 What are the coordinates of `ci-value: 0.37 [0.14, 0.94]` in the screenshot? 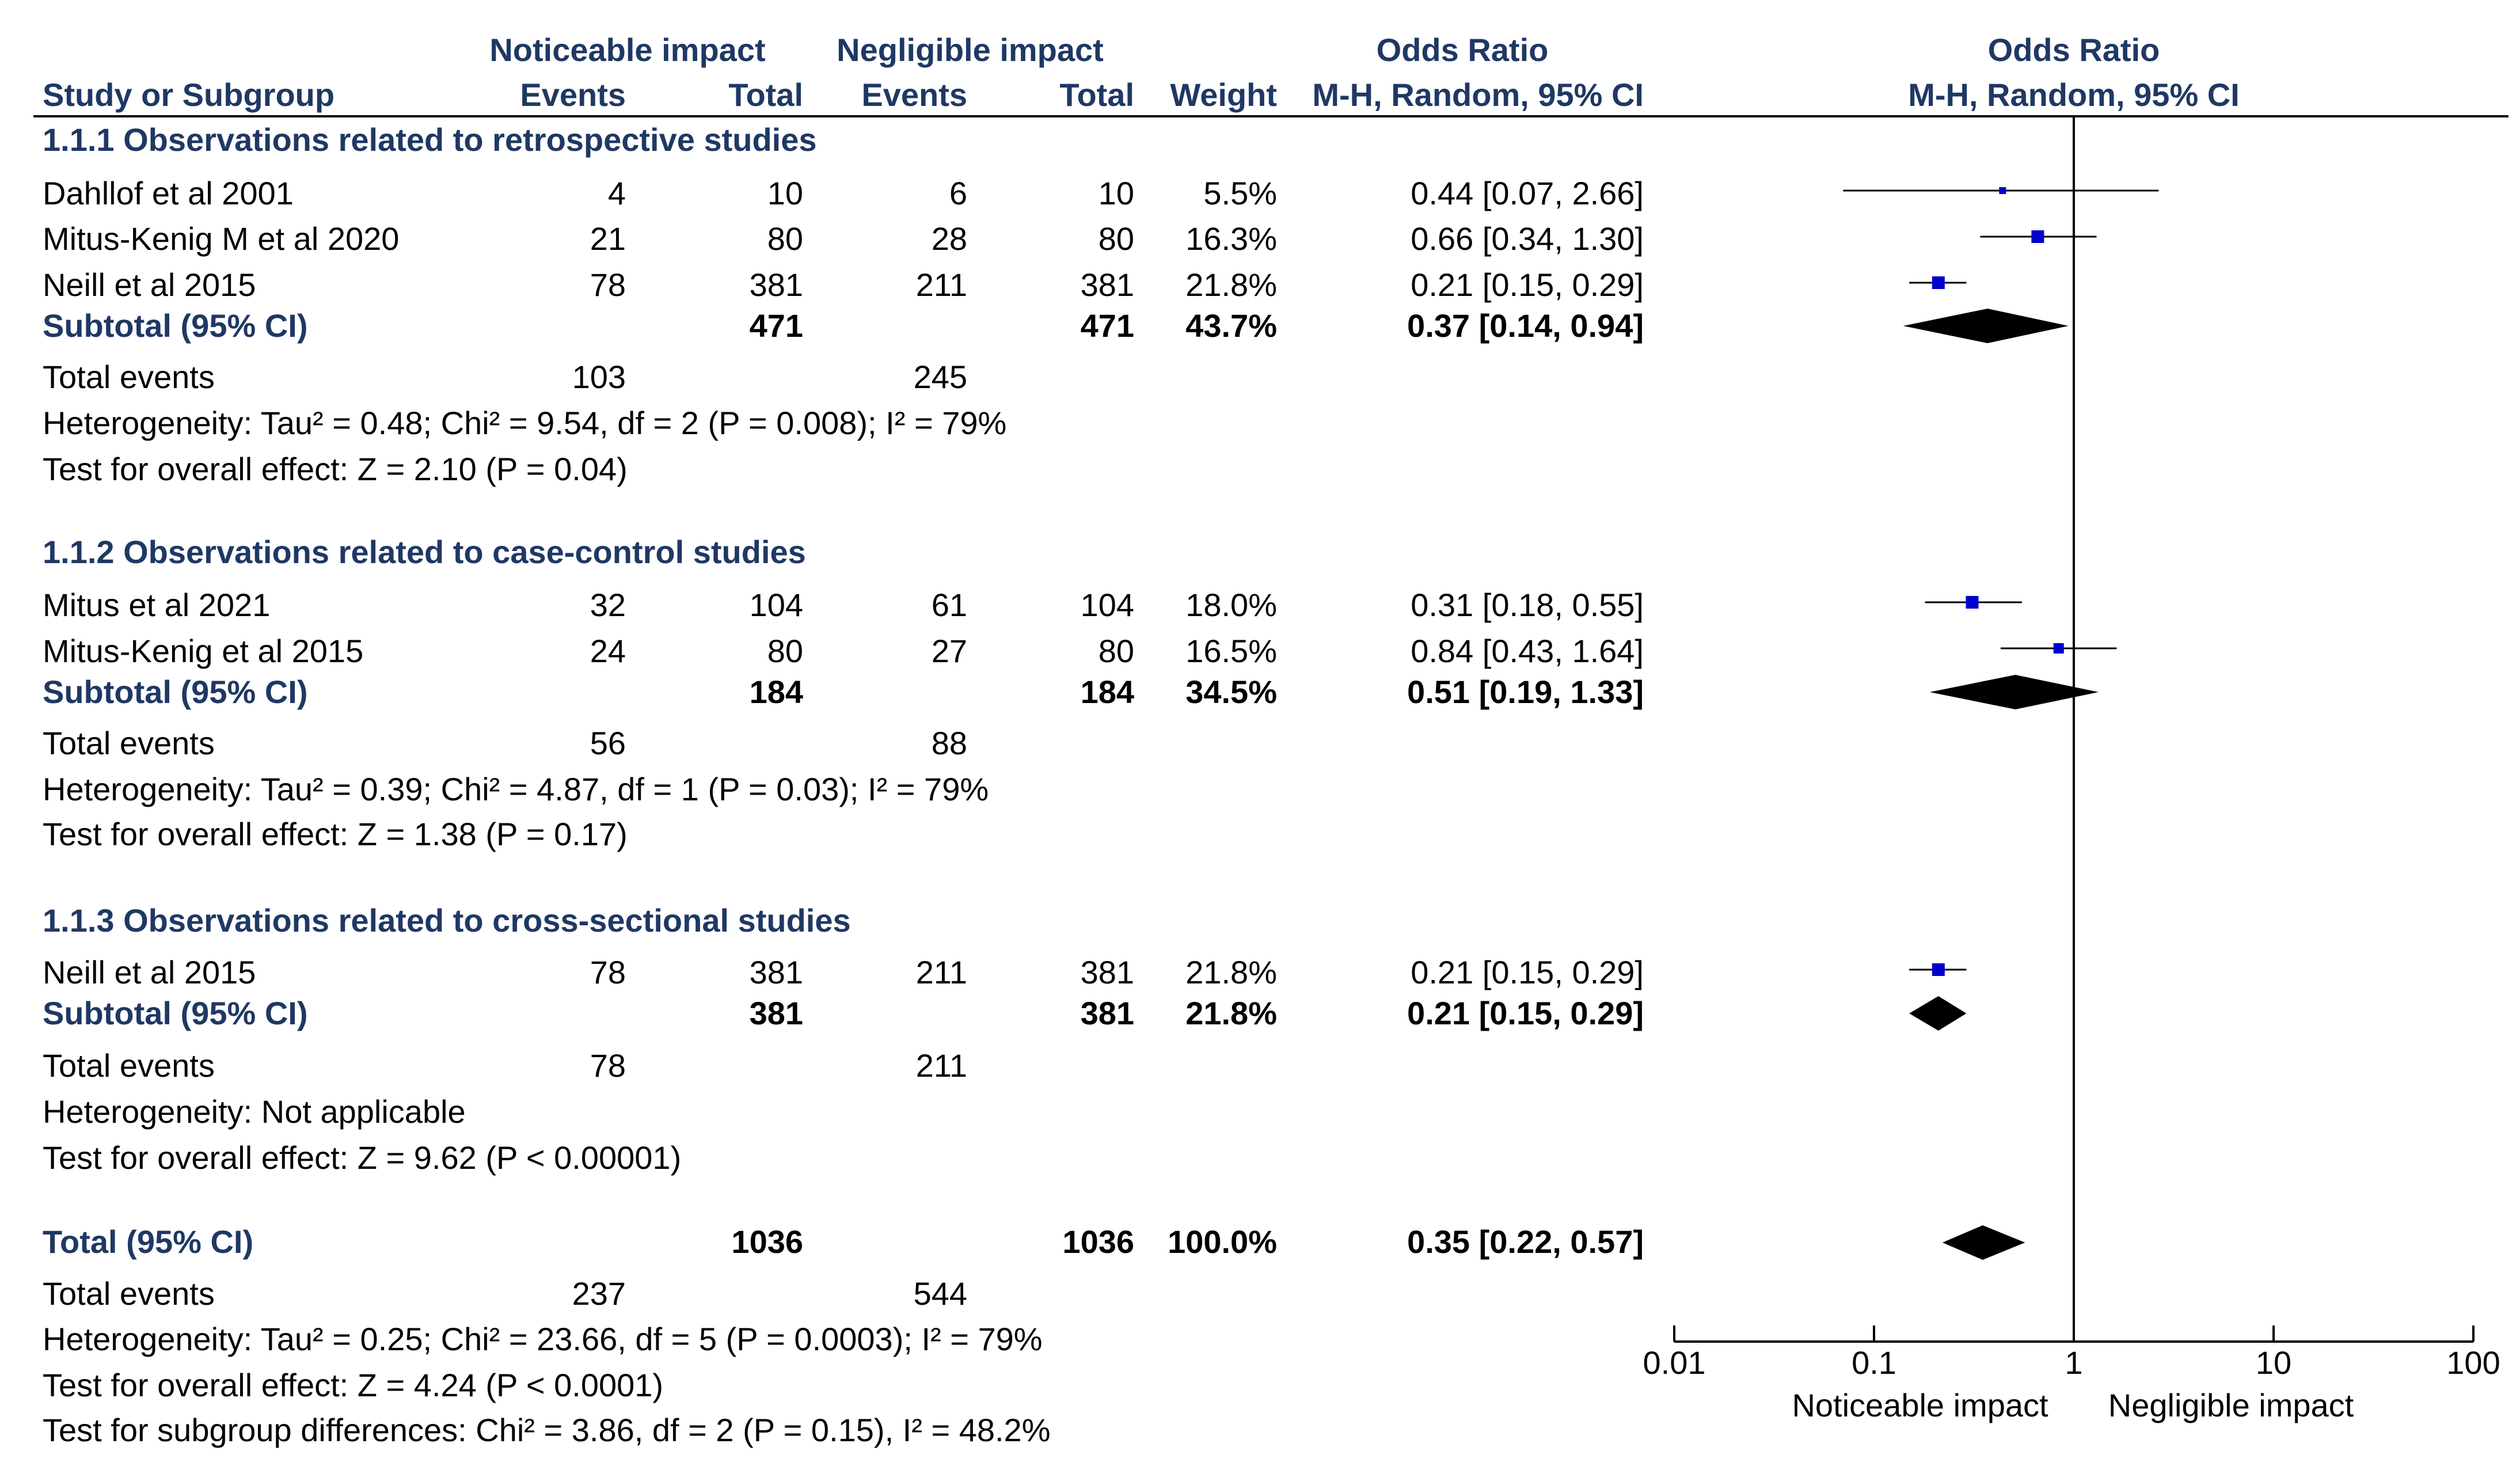 It's located at (1525, 325).